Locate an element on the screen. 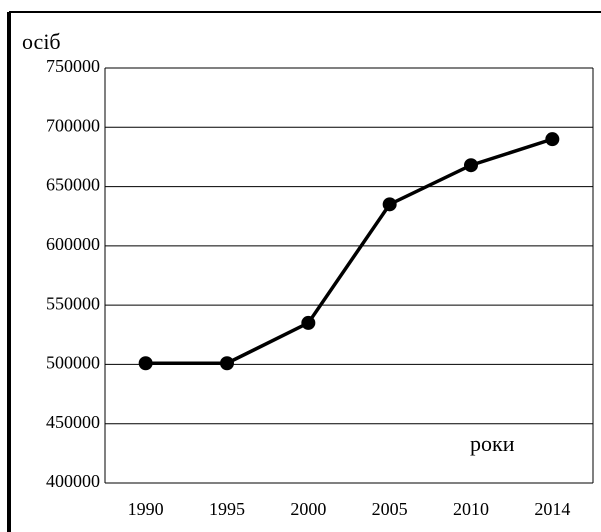 The height and width of the screenshot is (532, 601). x-tick-label: 2000 is located at coordinates (308, 509).